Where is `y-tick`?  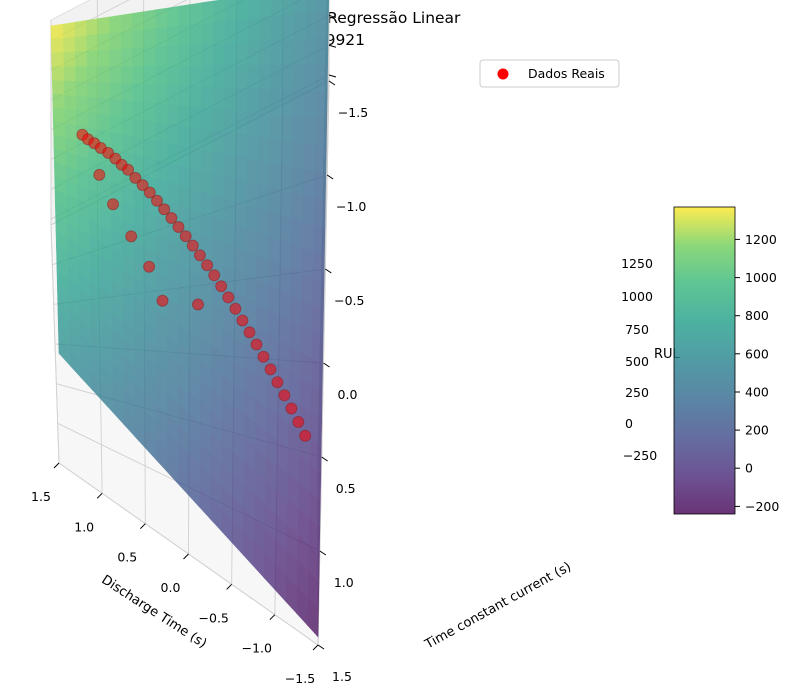
y-tick is located at coordinates (330, 177).